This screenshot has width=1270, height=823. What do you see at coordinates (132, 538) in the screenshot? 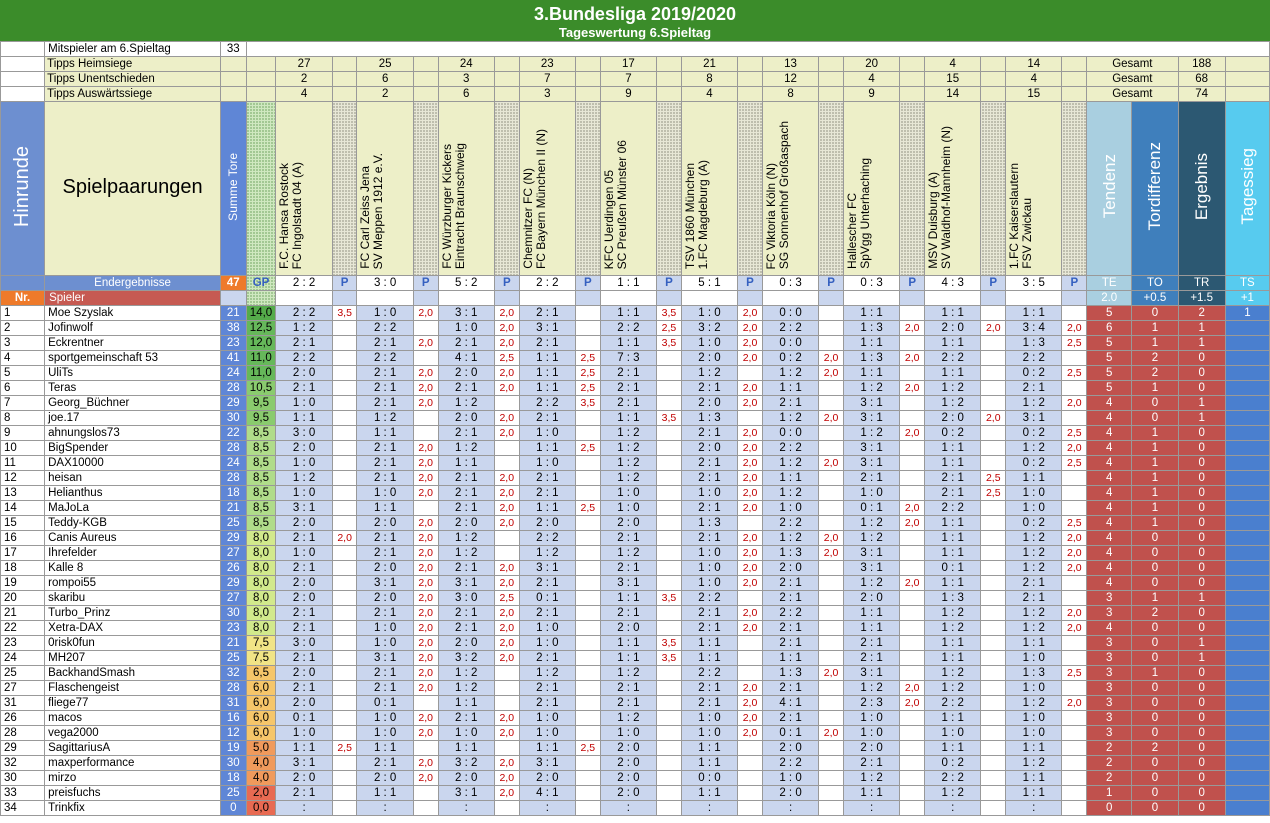
I see `player-name: Canis Aureus` at bounding box center [132, 538].